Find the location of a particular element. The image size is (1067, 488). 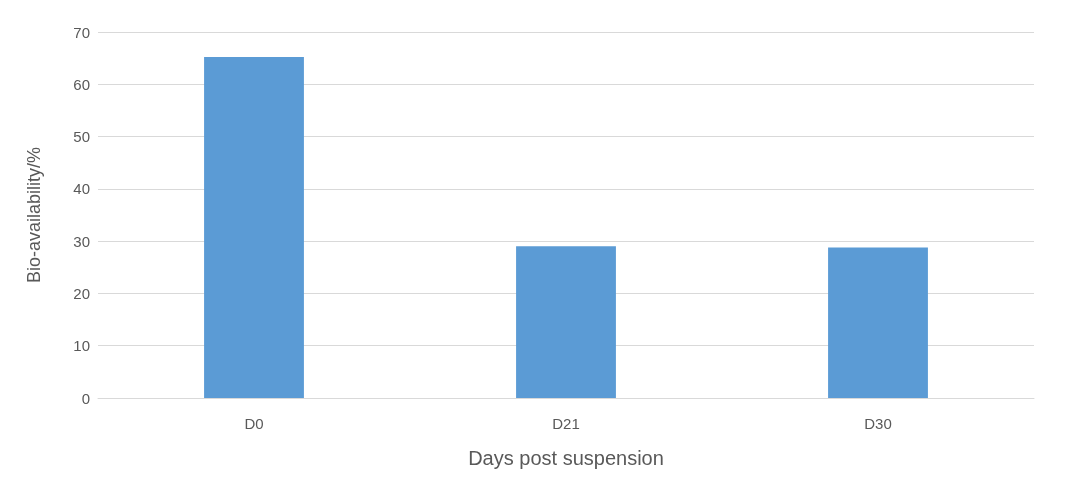

y-tick-label: 20 is located at coordinates (81, 293).